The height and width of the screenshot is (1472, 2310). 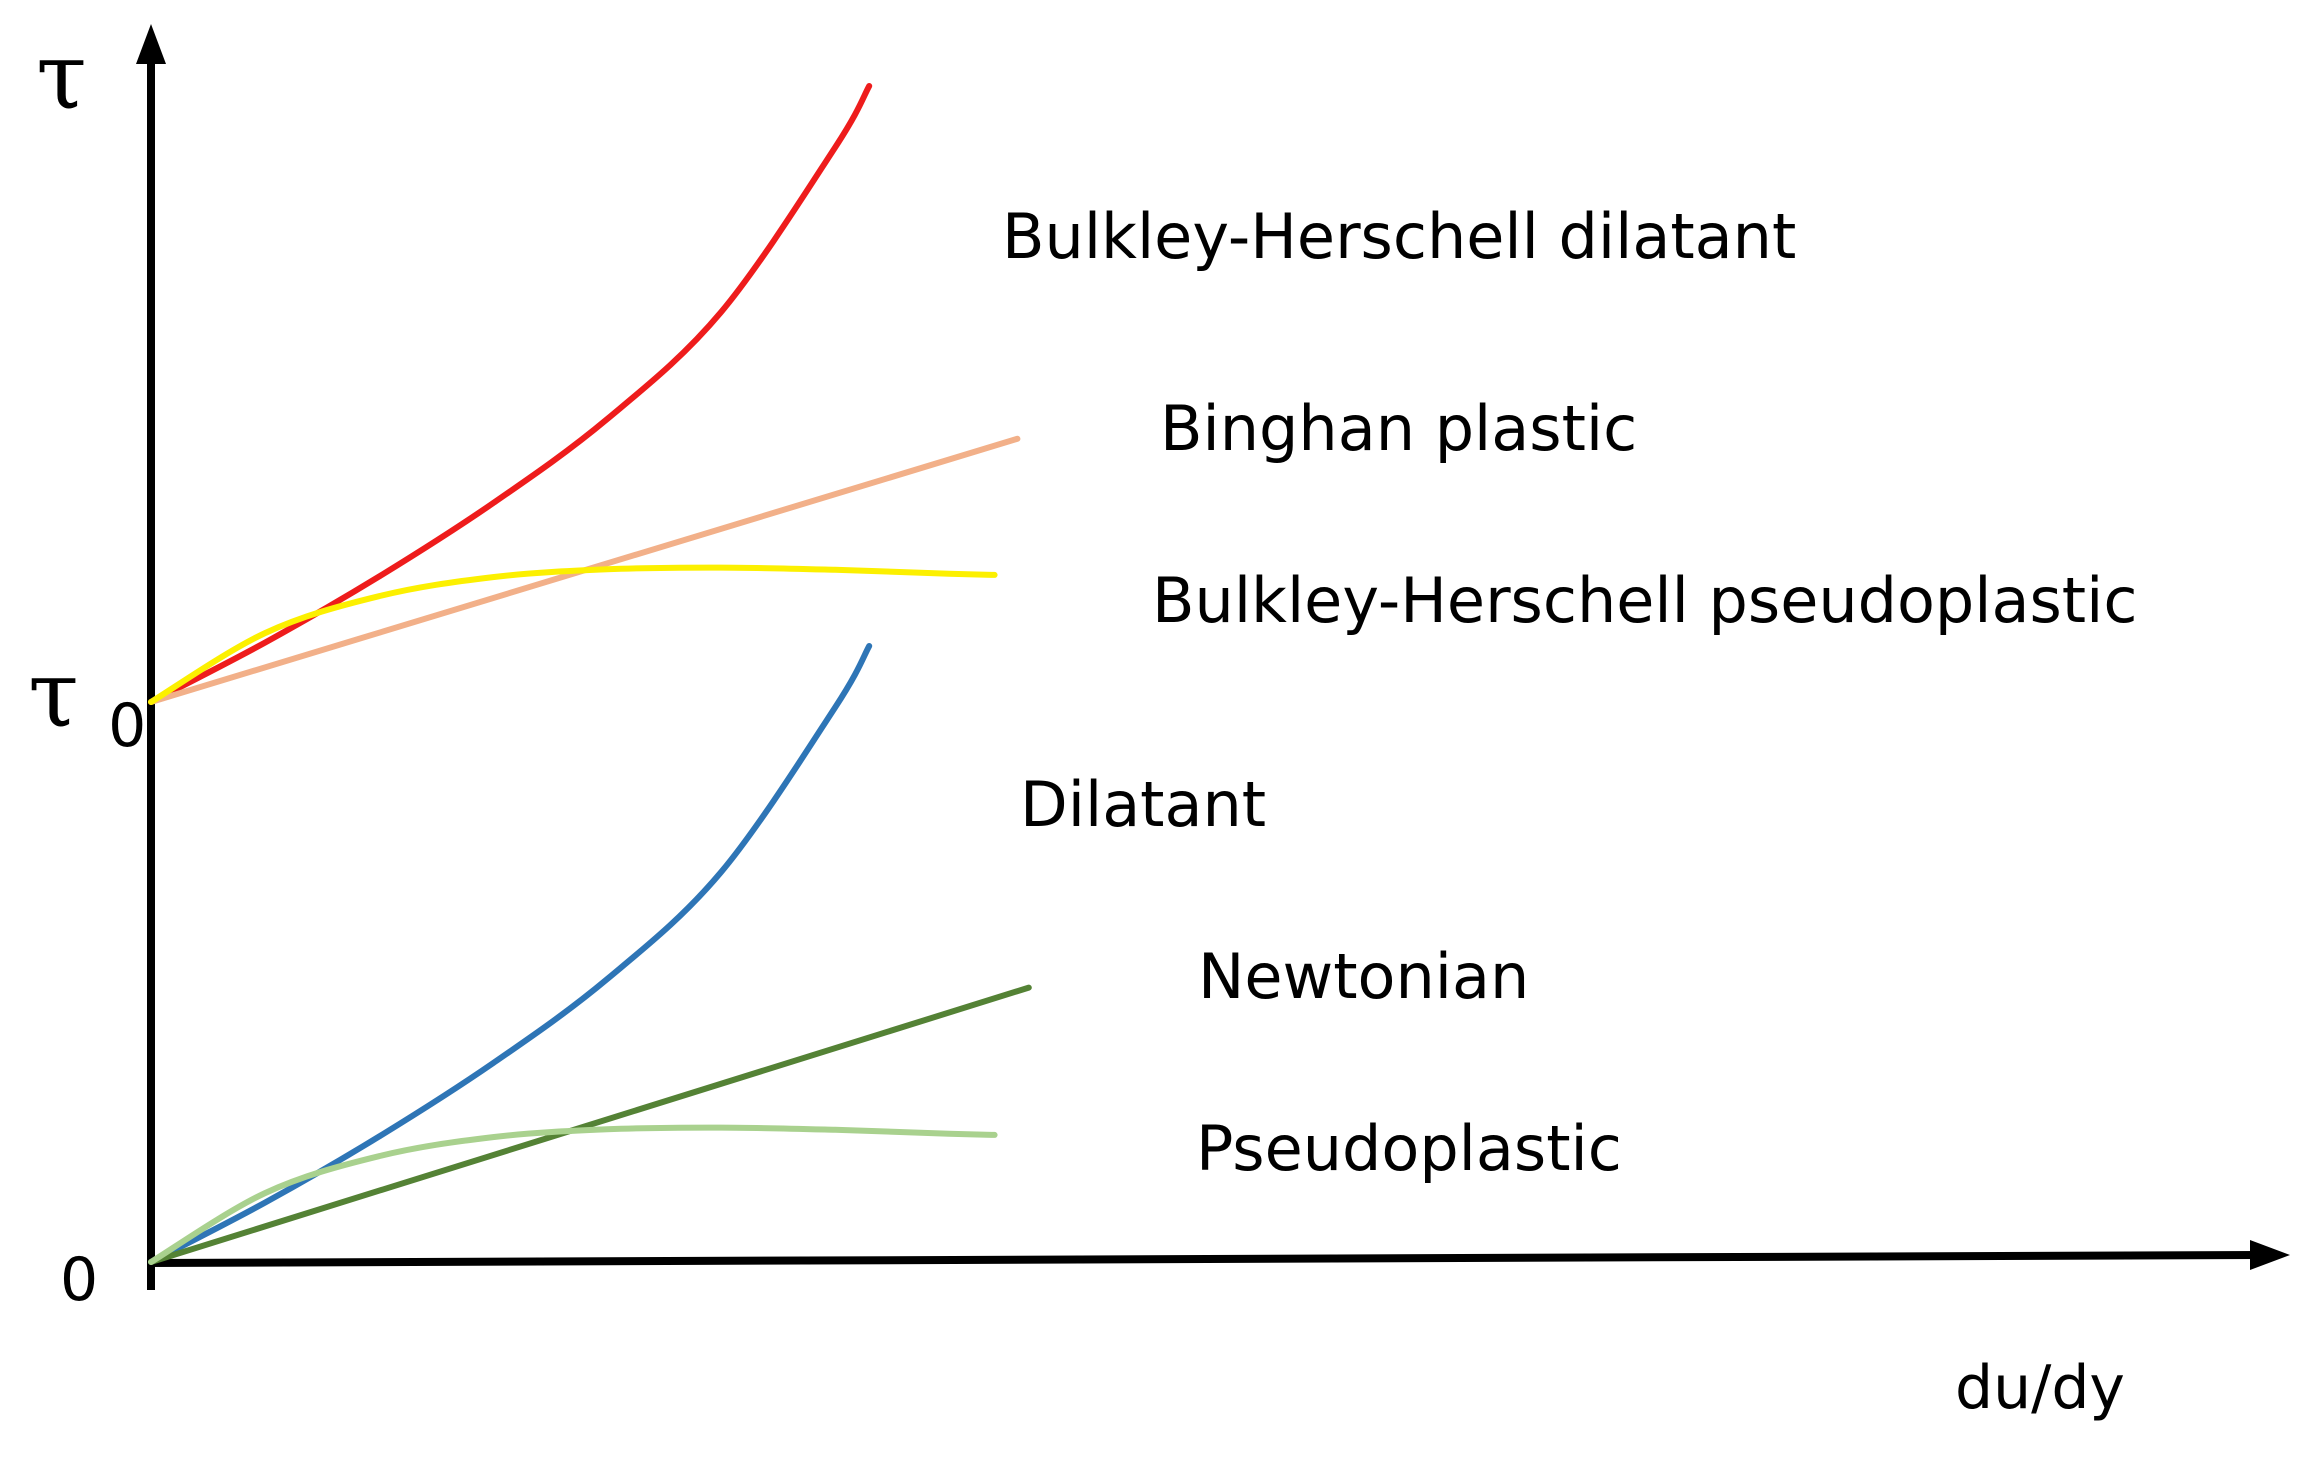 I want to click on series-label-bh-dilatant: Bulkley-Herschell dilatant, so click(x=1399, y=236).